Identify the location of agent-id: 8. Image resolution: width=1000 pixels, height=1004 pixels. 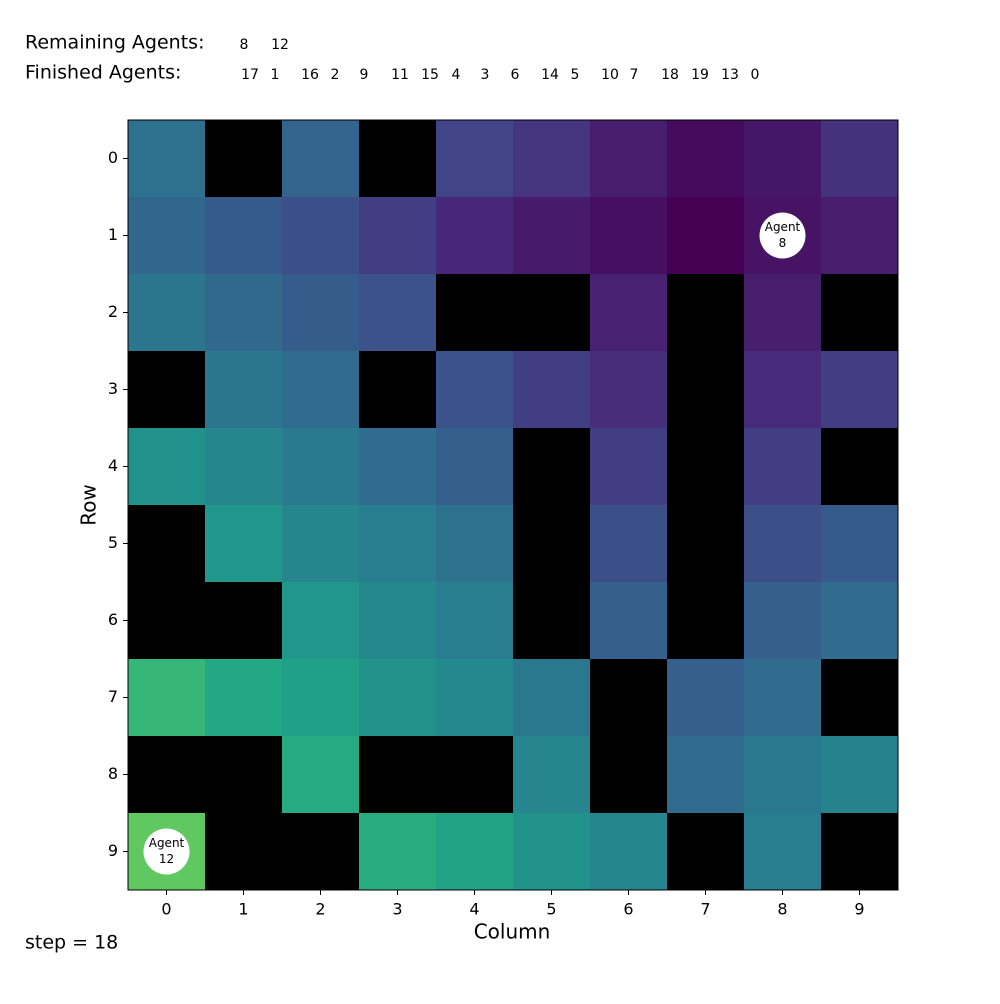
(783, 243).